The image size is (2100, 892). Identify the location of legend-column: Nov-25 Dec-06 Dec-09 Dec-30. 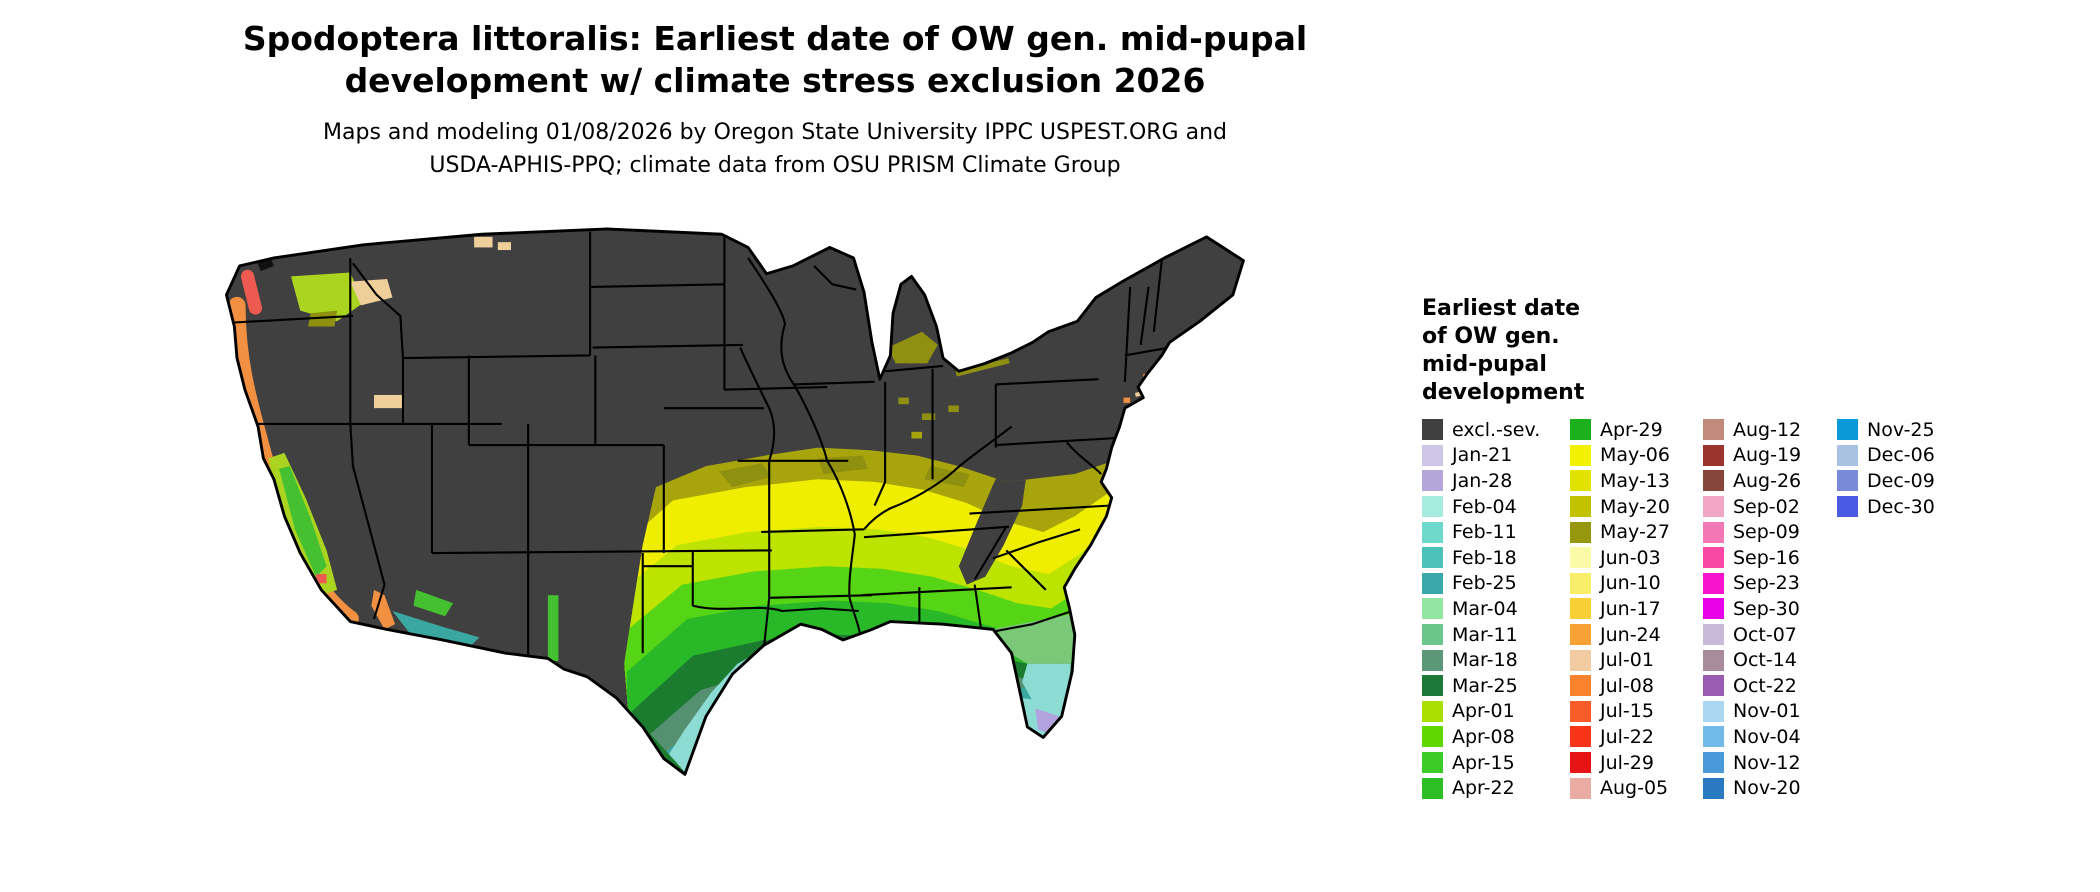
(1897, 609).